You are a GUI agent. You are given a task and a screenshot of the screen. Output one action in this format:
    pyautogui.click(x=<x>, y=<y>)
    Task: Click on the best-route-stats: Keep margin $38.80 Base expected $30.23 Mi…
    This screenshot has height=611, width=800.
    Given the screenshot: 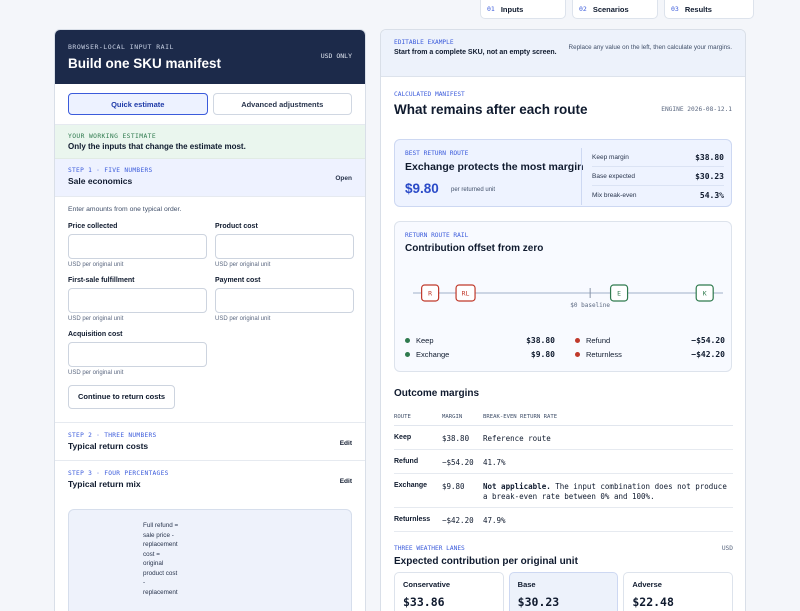 What is the action you would take?
    pyautogui.click(x=652, y=176)
    